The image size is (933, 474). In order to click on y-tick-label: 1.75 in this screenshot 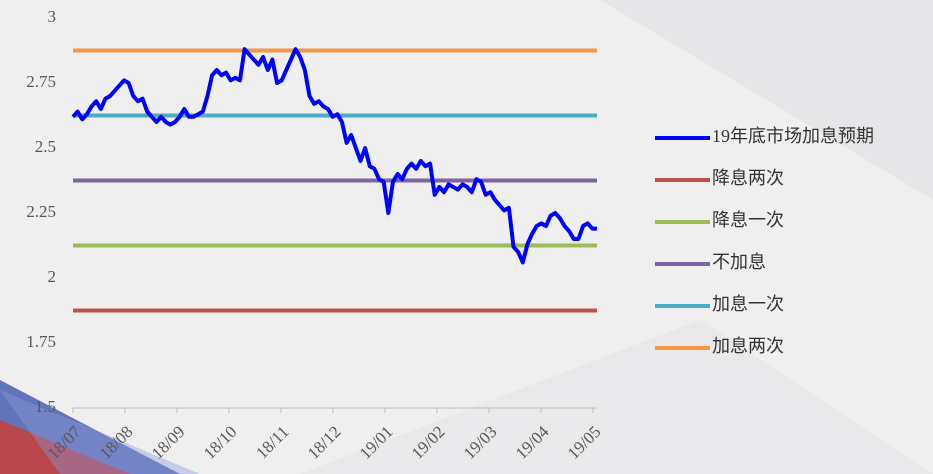, I will do `click(41, 341)`.